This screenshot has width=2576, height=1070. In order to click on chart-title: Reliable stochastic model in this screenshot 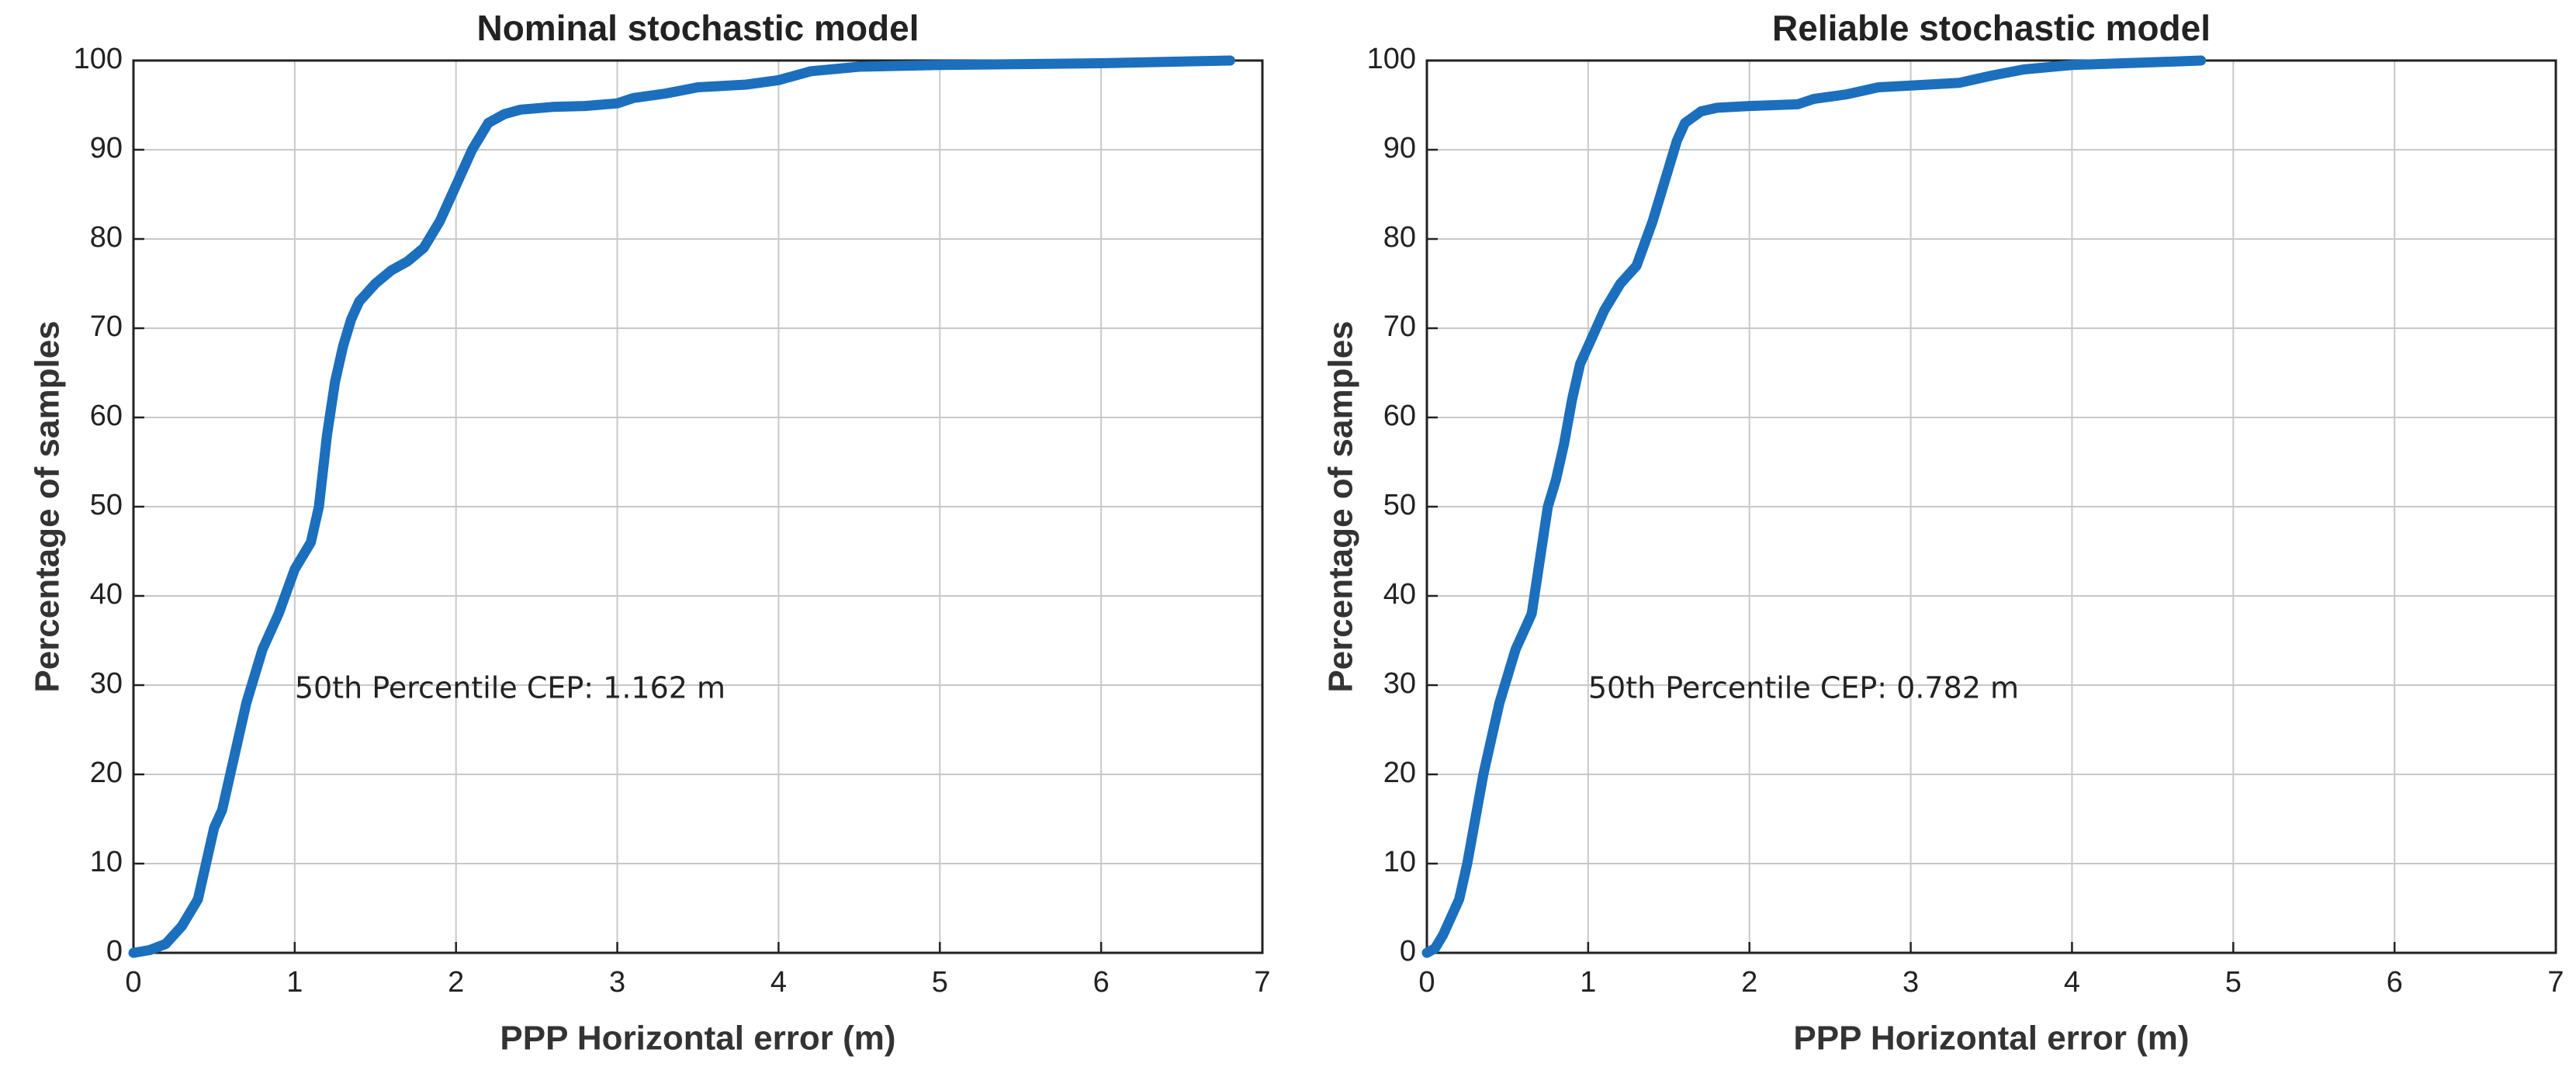, I will do `click(1992, 28)`.